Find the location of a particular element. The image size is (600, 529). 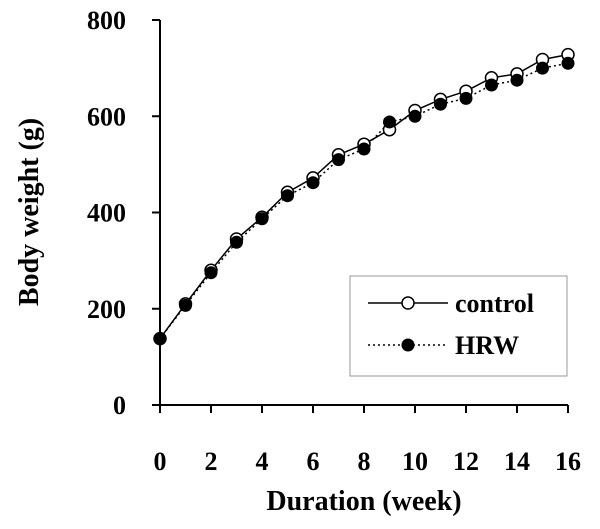

legend: control HRW is located at coordinates (458, 326).